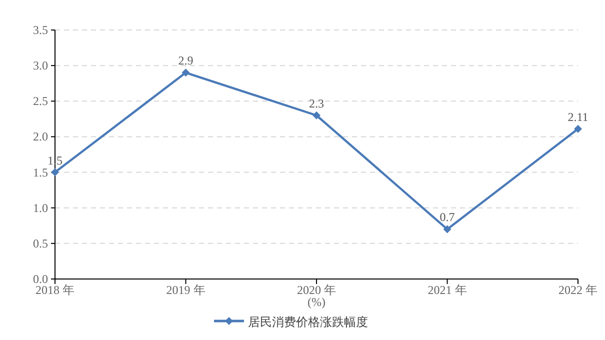 The width and height of the screenshot is (605, 340). I want to click on y-tick-label: 1.0, so click(40, 207).